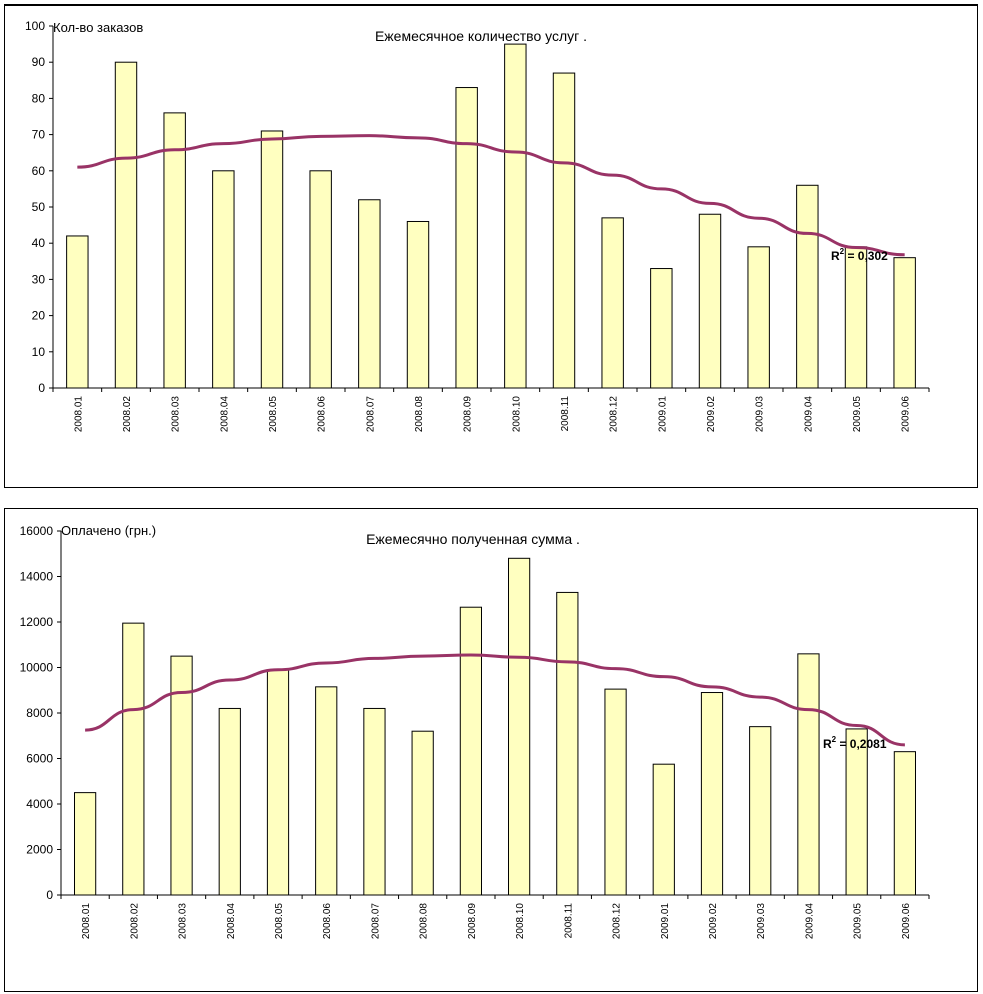  I want to click on y-axis-label: Оплачено (грн.), so click(108, 530).